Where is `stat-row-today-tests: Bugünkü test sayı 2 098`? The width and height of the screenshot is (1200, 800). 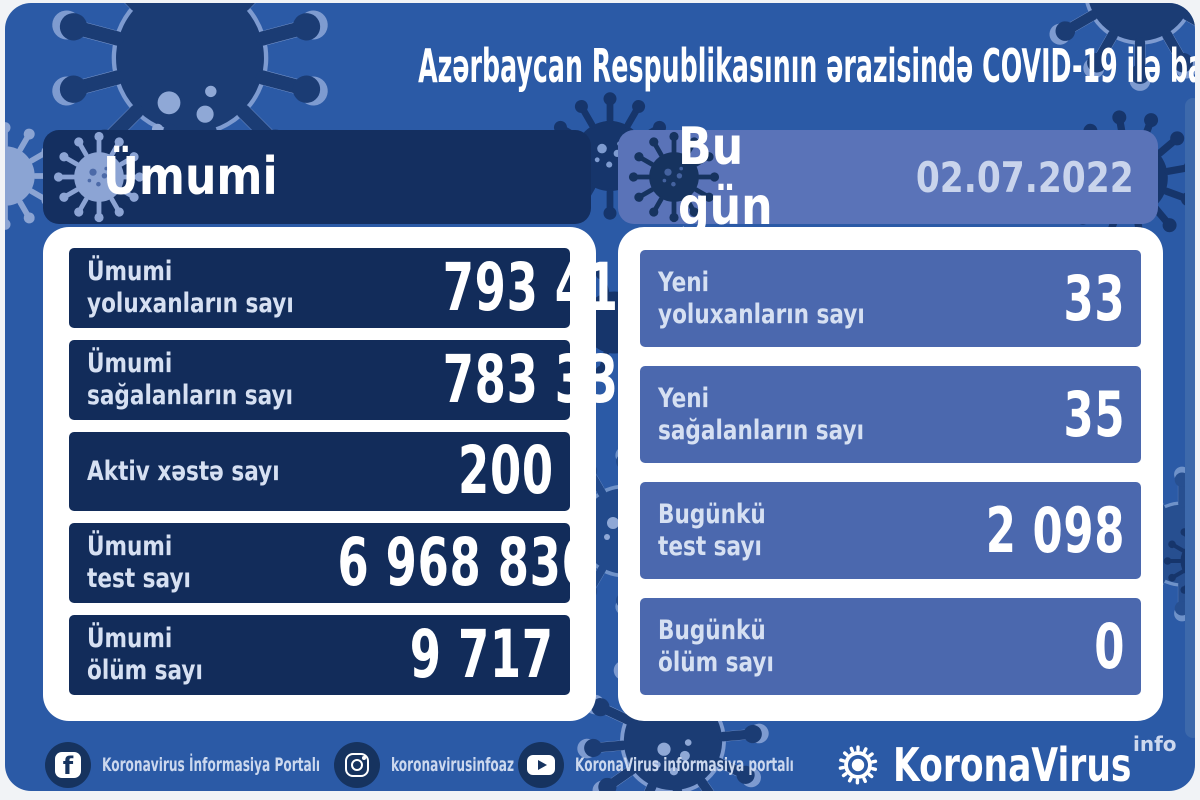
stat-row-today-tests: Bugünkü test sayı 2 098 is located at coordinates (890, 530).